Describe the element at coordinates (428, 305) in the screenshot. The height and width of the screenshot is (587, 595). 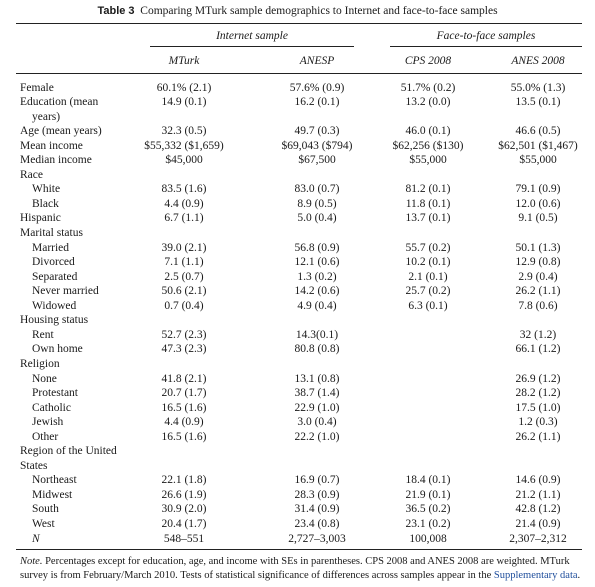
I see `table-cell: 6.3 (0.1)` at that location.